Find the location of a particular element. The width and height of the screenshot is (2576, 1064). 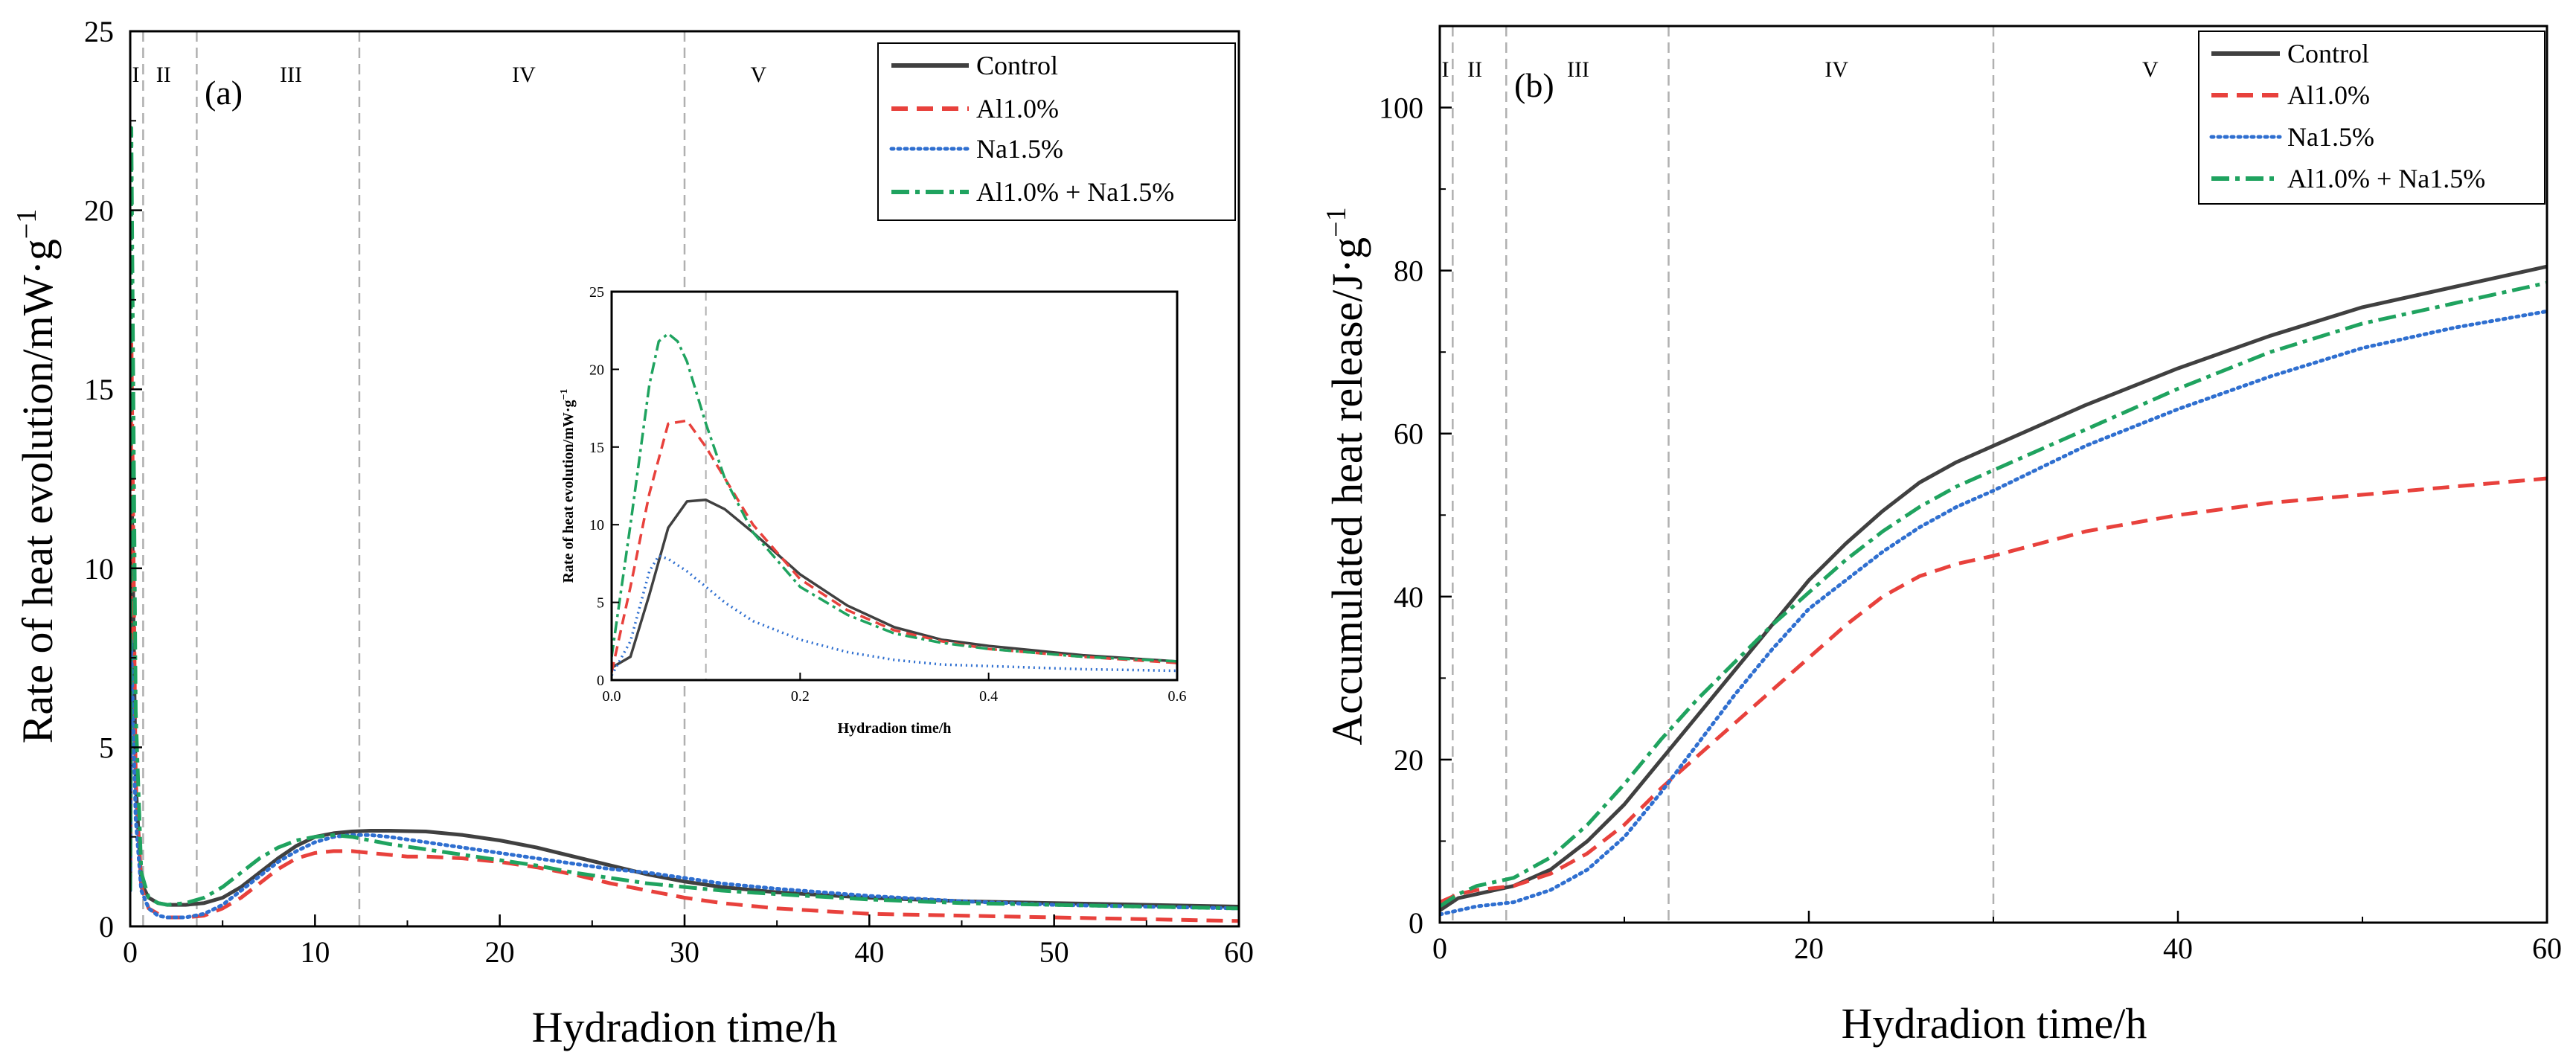

b-legend-label-control: Control is located at coordinates (2328, 54).